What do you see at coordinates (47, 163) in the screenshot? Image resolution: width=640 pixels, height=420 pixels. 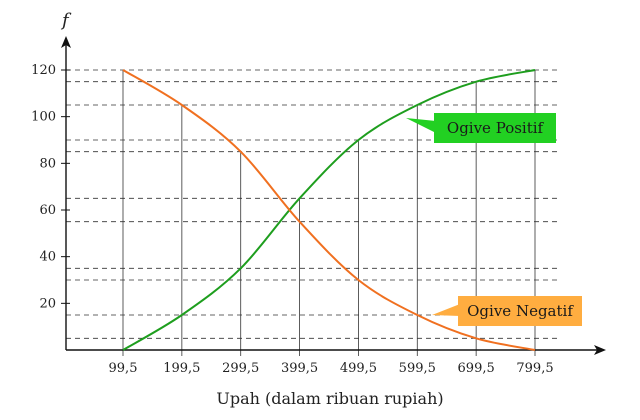 I see `y-tick-label-80: 80` at bounding box center [47, 163].